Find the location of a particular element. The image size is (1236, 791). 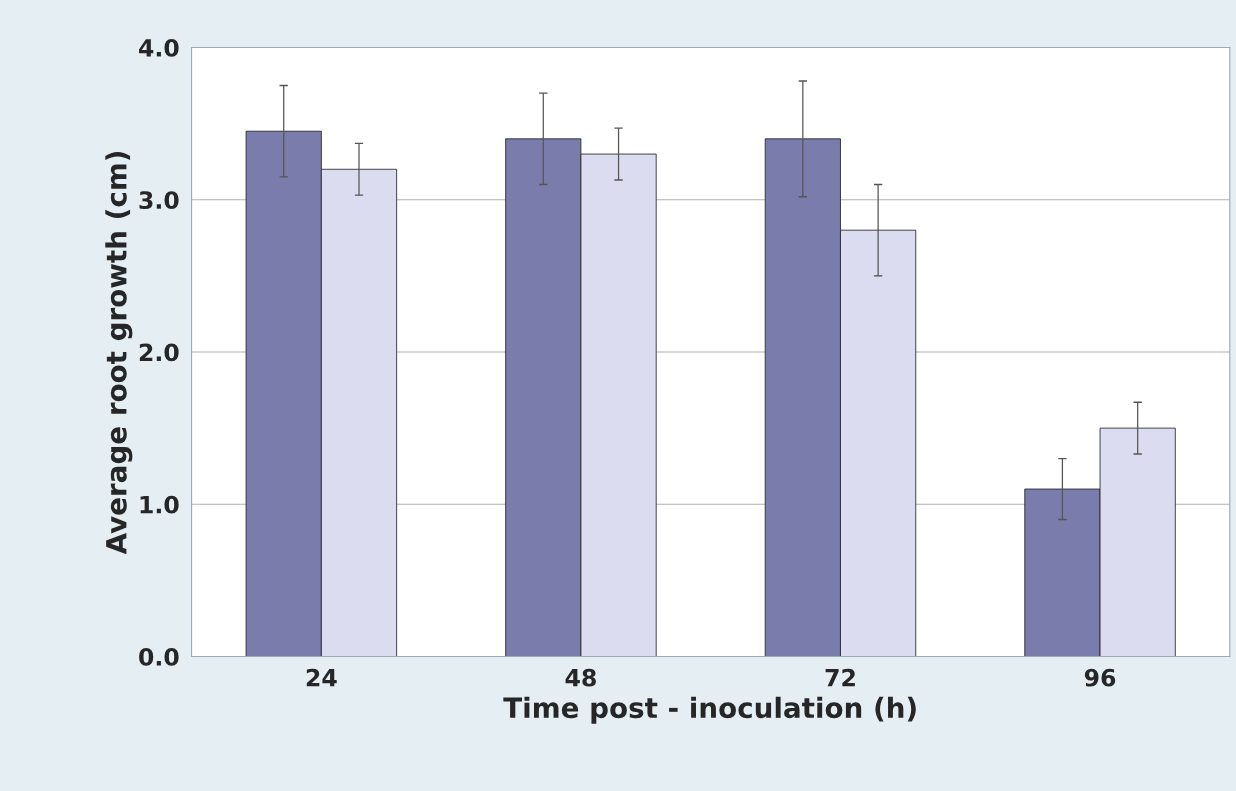

y-axis-title: Average root growth (cm) is located at coordinates (119, 353).